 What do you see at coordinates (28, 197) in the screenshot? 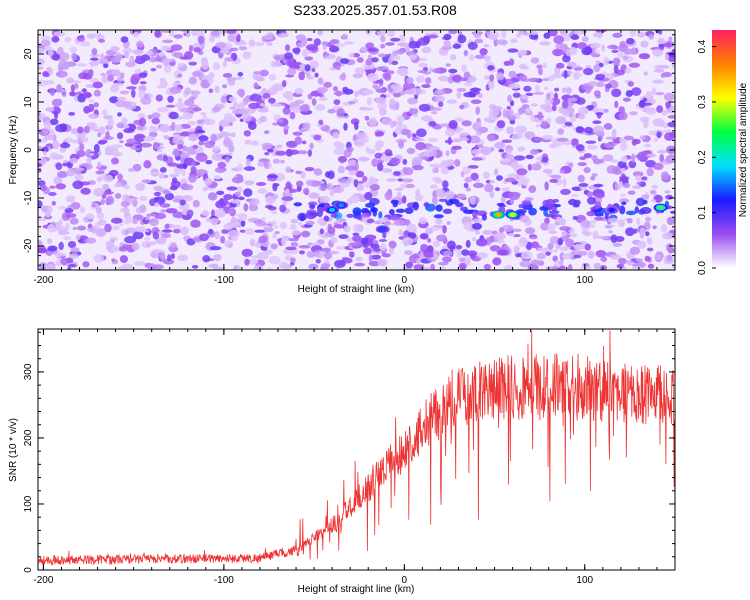
I see `y-tick-label: -10` at bounding box center [28, 197].